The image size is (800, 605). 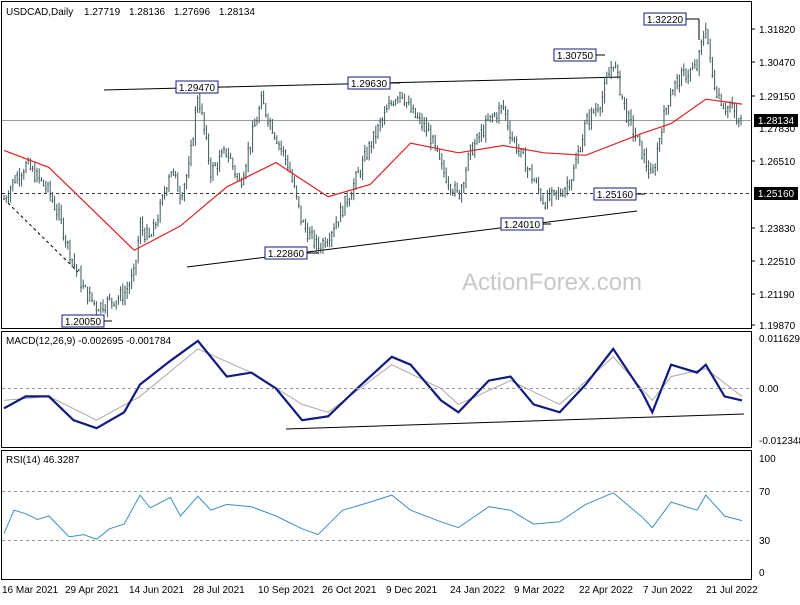 What do you see at coordinates (777, 129) in the screenshot?
I see `price-tick: 1.27830` at bounding box center [777, 129].